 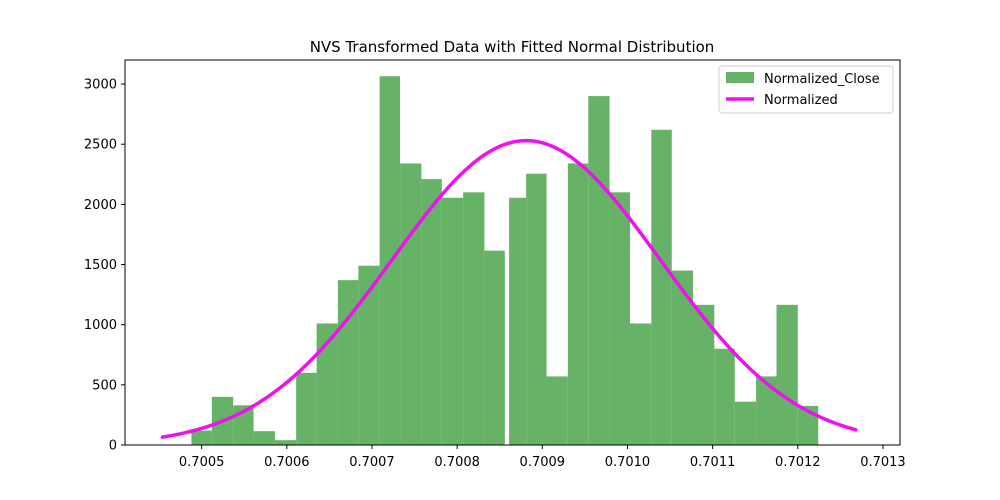 What do you see at coordinates (287, 462) in the screenshot?
I see `x-tick-label: 0.7006` at bounding box center [287, 462].